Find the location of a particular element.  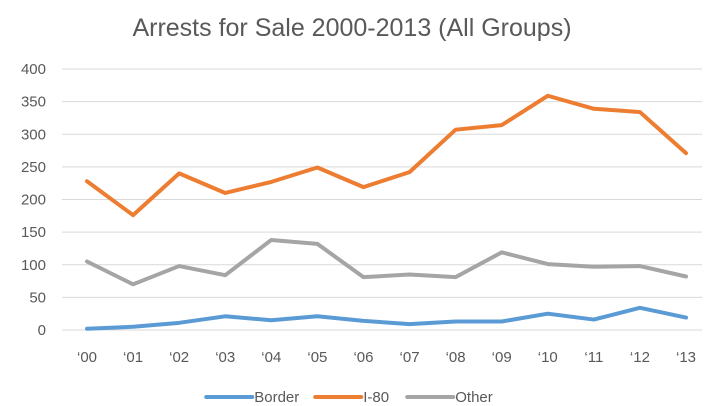

chart-title: Arrests for Sale 2000-2013 (All Groups) is located at coordinates (352, 28).